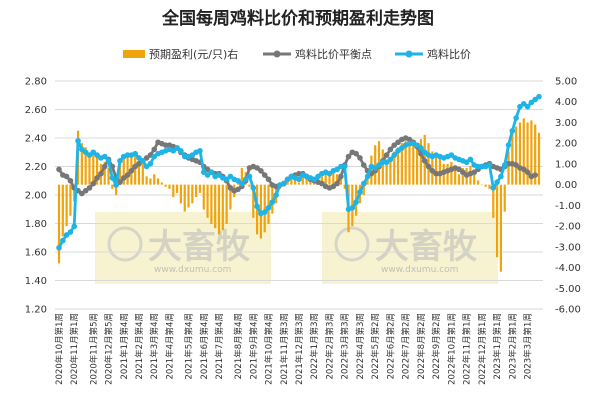 The image size is (597, 414). What do you see at coordinates (568, 289) in the screenshot?
I see `right-axis-tick-label: -5.00` at bounding box center [568, 289].